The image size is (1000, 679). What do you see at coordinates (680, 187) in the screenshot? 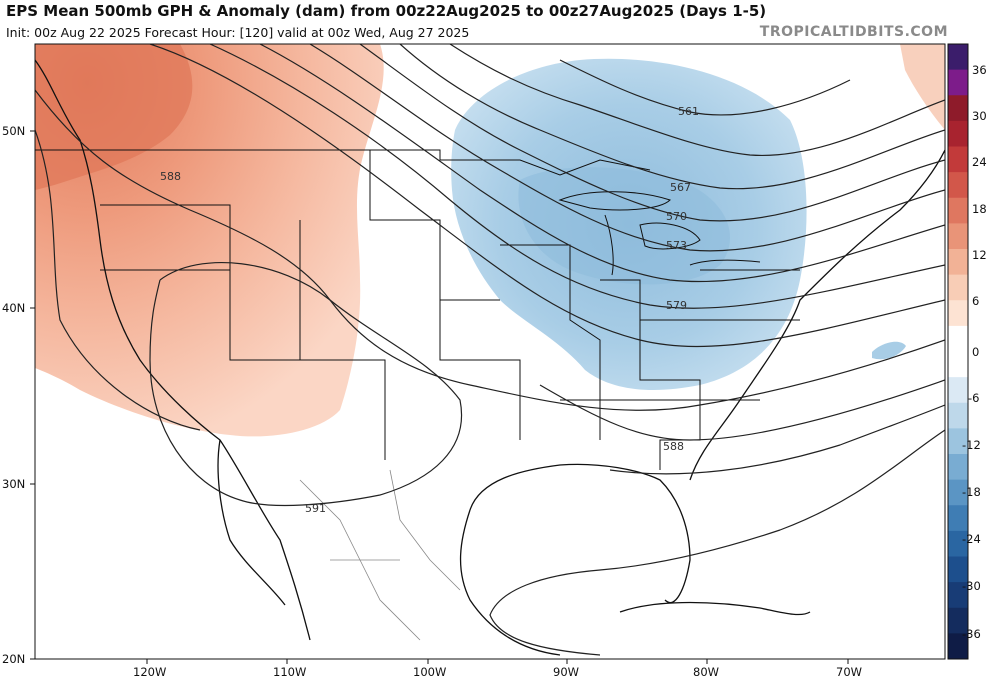
I see `contour-label: 567` at bounding box center [680, 187].